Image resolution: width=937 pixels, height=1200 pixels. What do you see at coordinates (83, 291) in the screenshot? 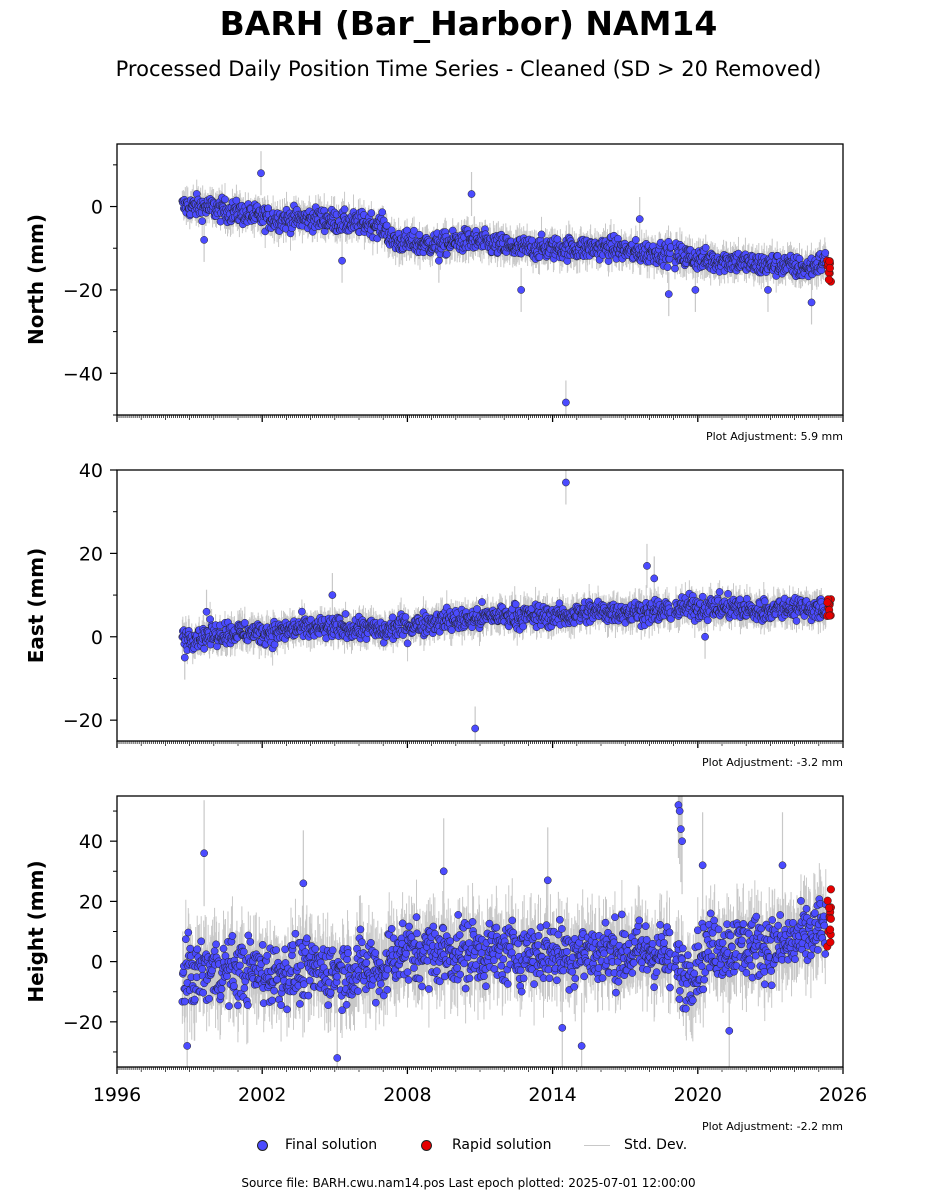
I see `y-tick-label: −20` at bounding box center [83, 291].